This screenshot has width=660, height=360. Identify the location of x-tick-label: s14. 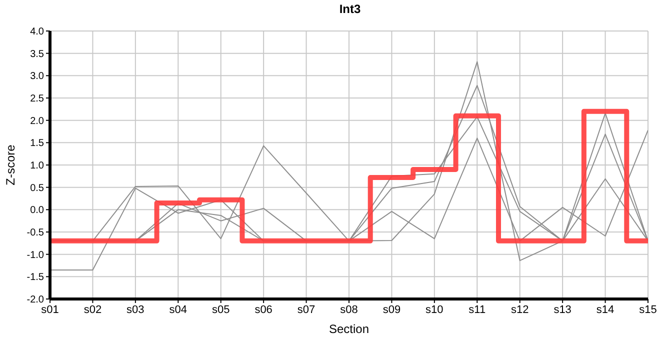
(605, 310).